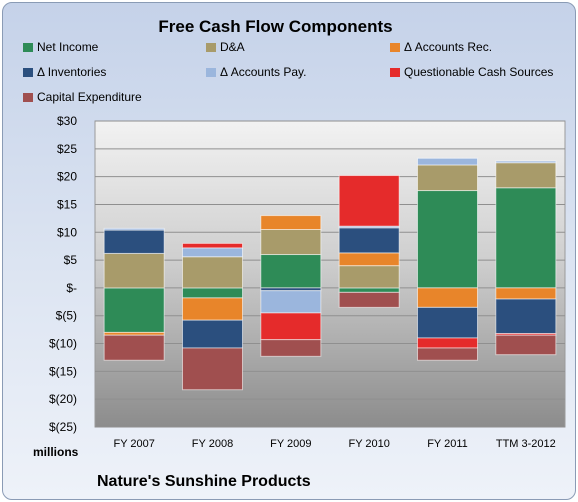 This screenshot has width=578, height=502. Describe the element at coordinates (290, 444) in the screenshot. I see `x-tick-label: FY 2009` at that location.